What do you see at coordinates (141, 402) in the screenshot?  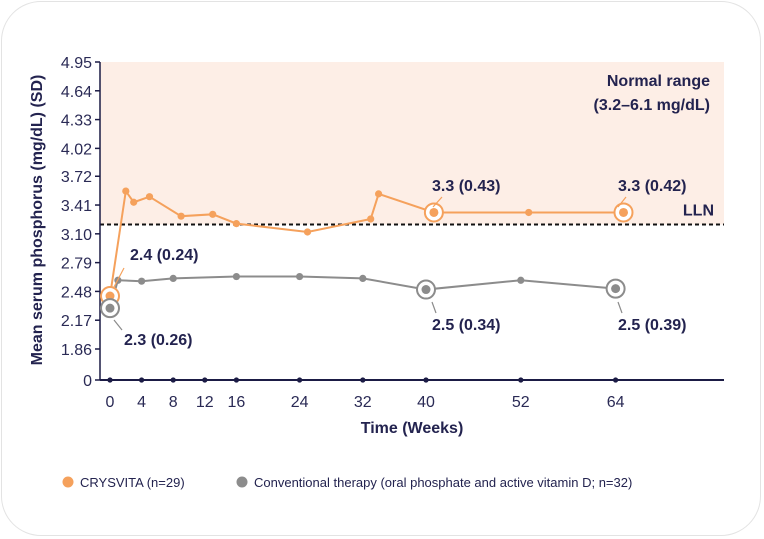 I see `x-tick-label: 4` at bounding box center [141, 402].